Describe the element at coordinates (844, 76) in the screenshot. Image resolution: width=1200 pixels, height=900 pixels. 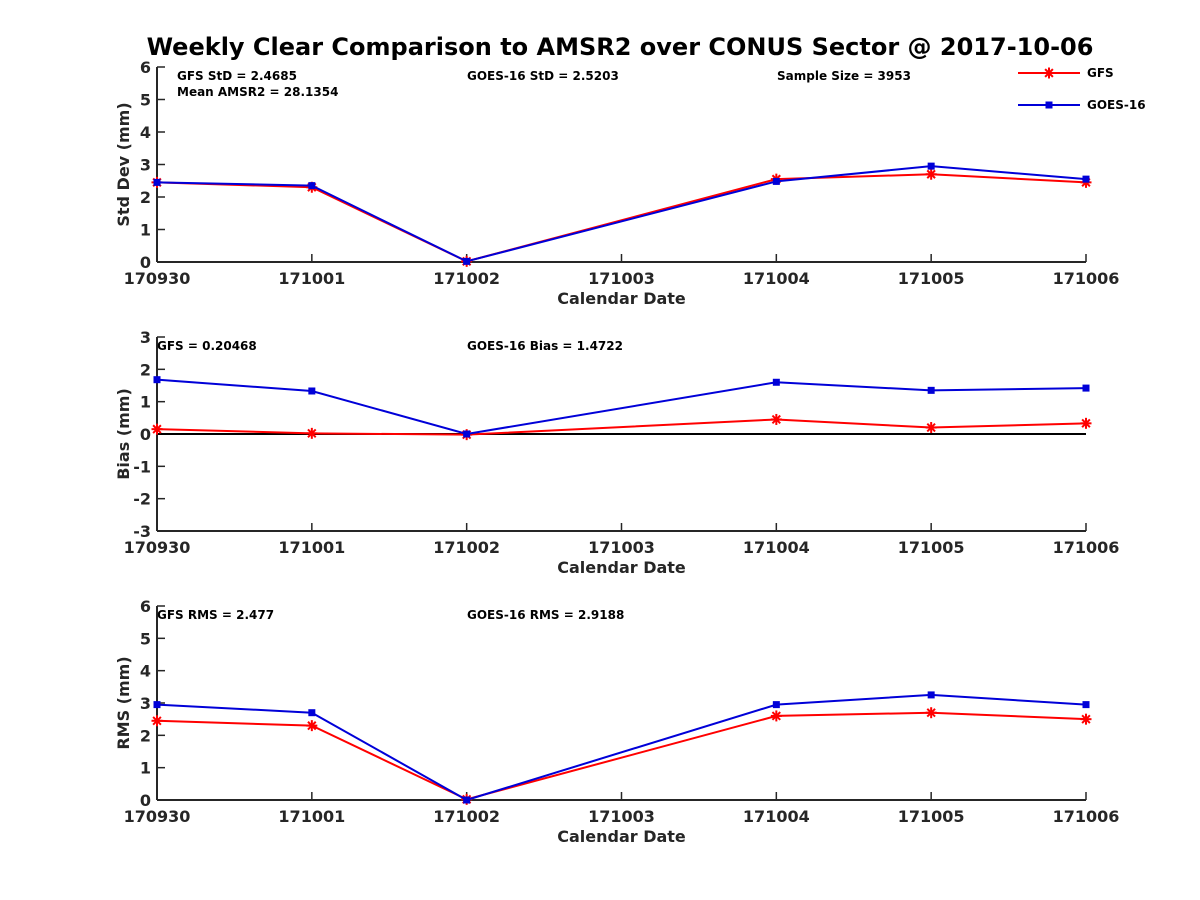
I see `stat-annotation: Sample Size = 3953` at that location.